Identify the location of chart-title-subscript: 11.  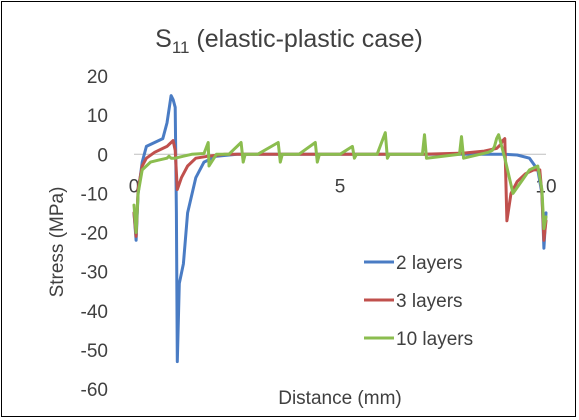
(181, 47).